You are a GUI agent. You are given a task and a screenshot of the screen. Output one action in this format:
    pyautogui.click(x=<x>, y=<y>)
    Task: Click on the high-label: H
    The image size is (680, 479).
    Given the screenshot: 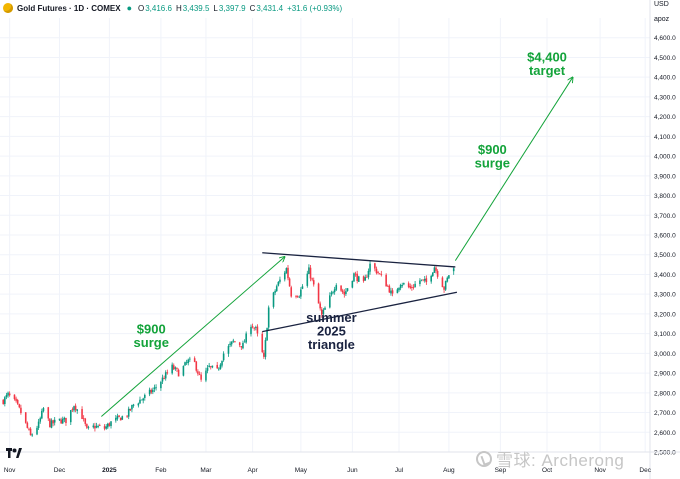 What is the action you would take?
    pyautogui.click(x=178, y=8)
    